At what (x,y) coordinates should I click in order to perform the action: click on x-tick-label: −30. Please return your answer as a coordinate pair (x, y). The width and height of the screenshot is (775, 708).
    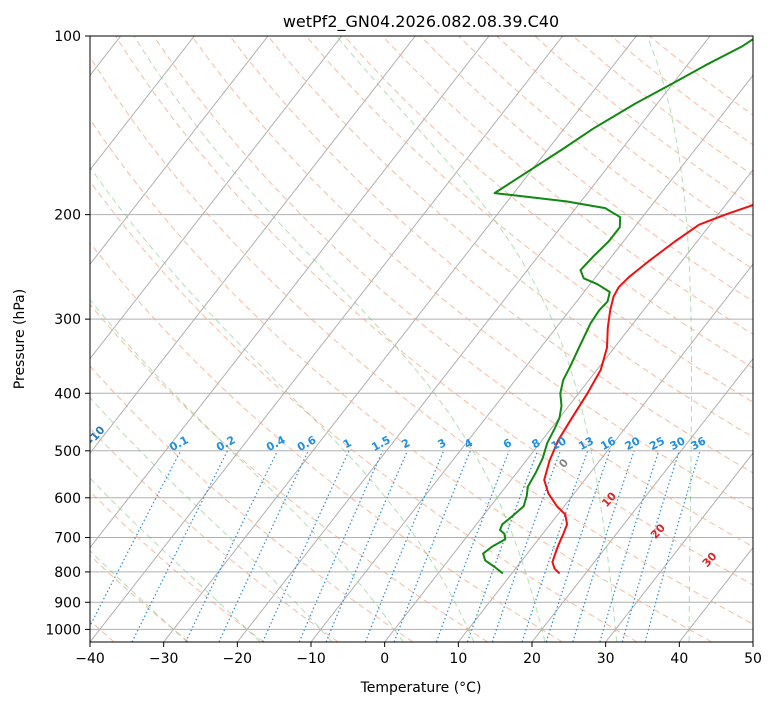
    Looking at the image, I should click on (164, 659).